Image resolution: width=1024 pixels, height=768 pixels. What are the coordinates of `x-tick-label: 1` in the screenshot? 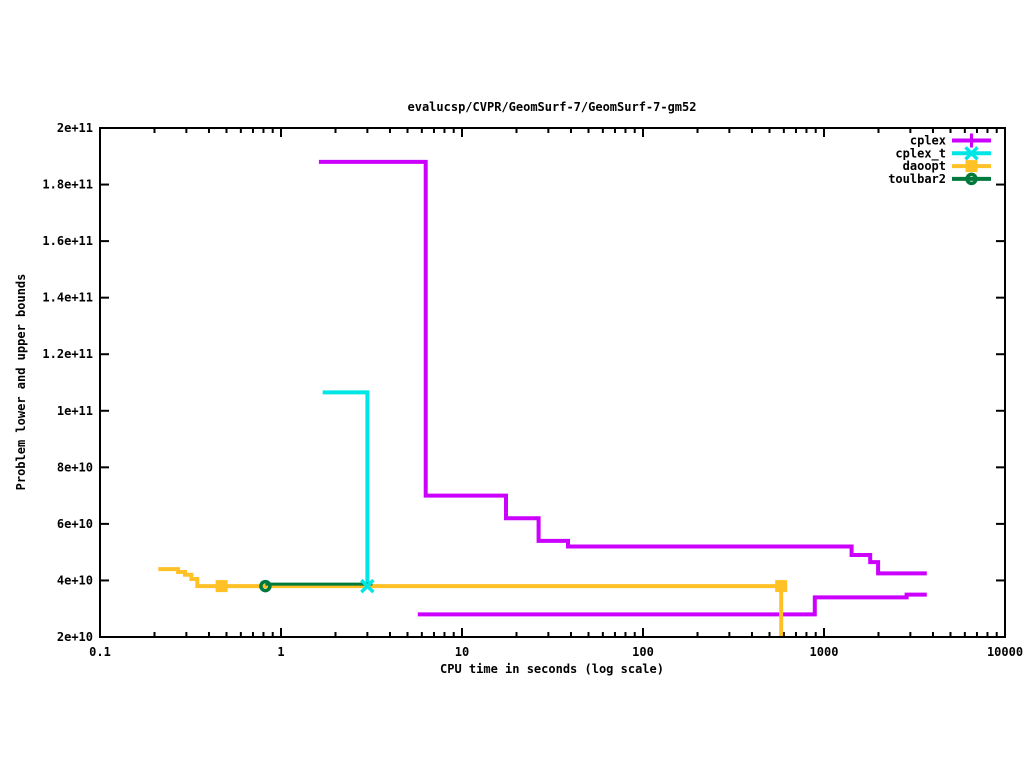 It's located at (280, 652).